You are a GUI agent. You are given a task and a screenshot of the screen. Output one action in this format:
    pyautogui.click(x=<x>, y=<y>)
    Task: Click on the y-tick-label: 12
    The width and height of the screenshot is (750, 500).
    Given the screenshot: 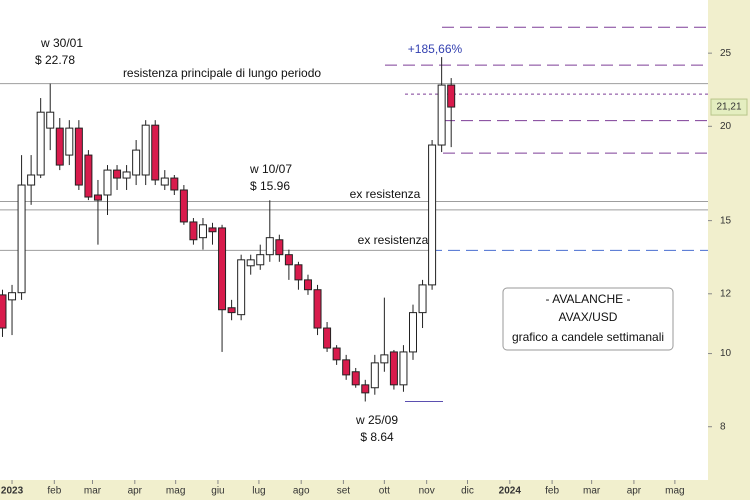 What is the action you would take?
    pyautogui.click(x=726, y=293)
    